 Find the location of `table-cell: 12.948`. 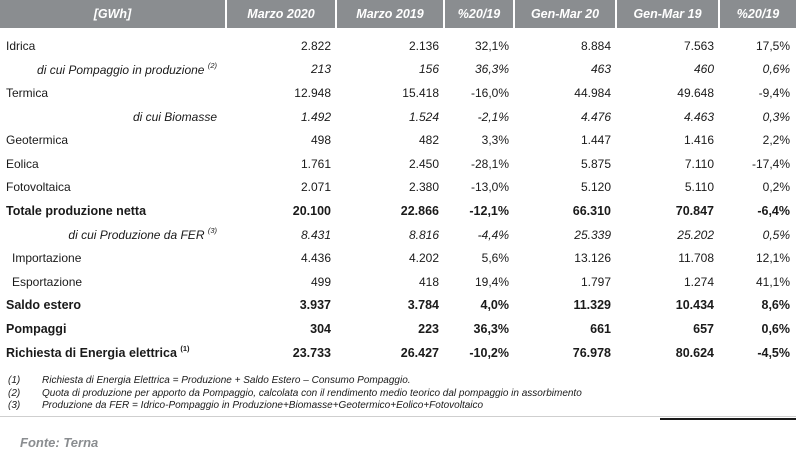

table-cell: 12.948 is located at coordinates (312, 92).